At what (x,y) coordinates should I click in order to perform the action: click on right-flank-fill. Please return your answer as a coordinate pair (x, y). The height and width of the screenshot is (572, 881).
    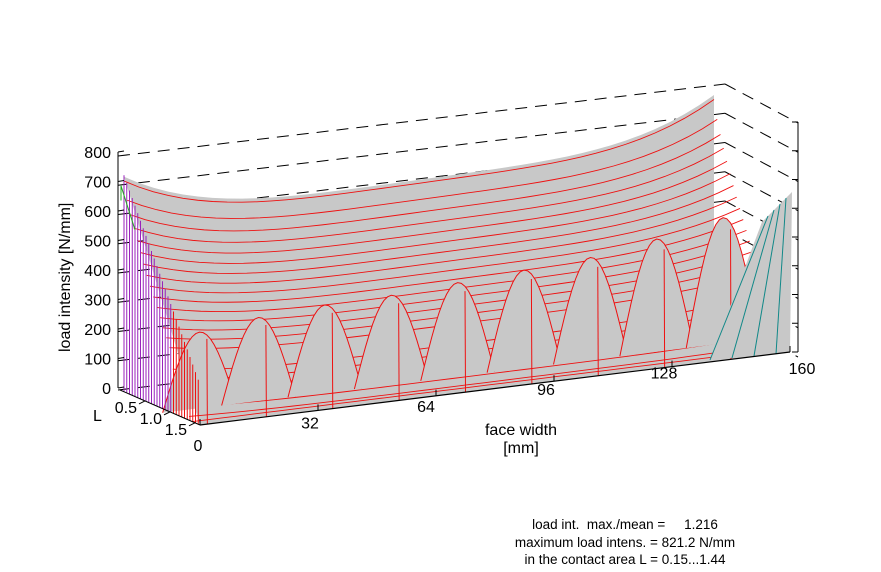
    Looking at the image, I should click on (751, 276).